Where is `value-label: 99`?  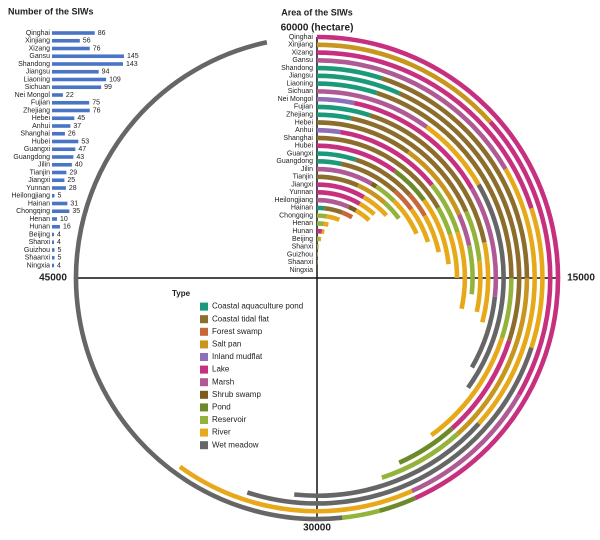 value-label: 99 is located at coordinates (108, 87).